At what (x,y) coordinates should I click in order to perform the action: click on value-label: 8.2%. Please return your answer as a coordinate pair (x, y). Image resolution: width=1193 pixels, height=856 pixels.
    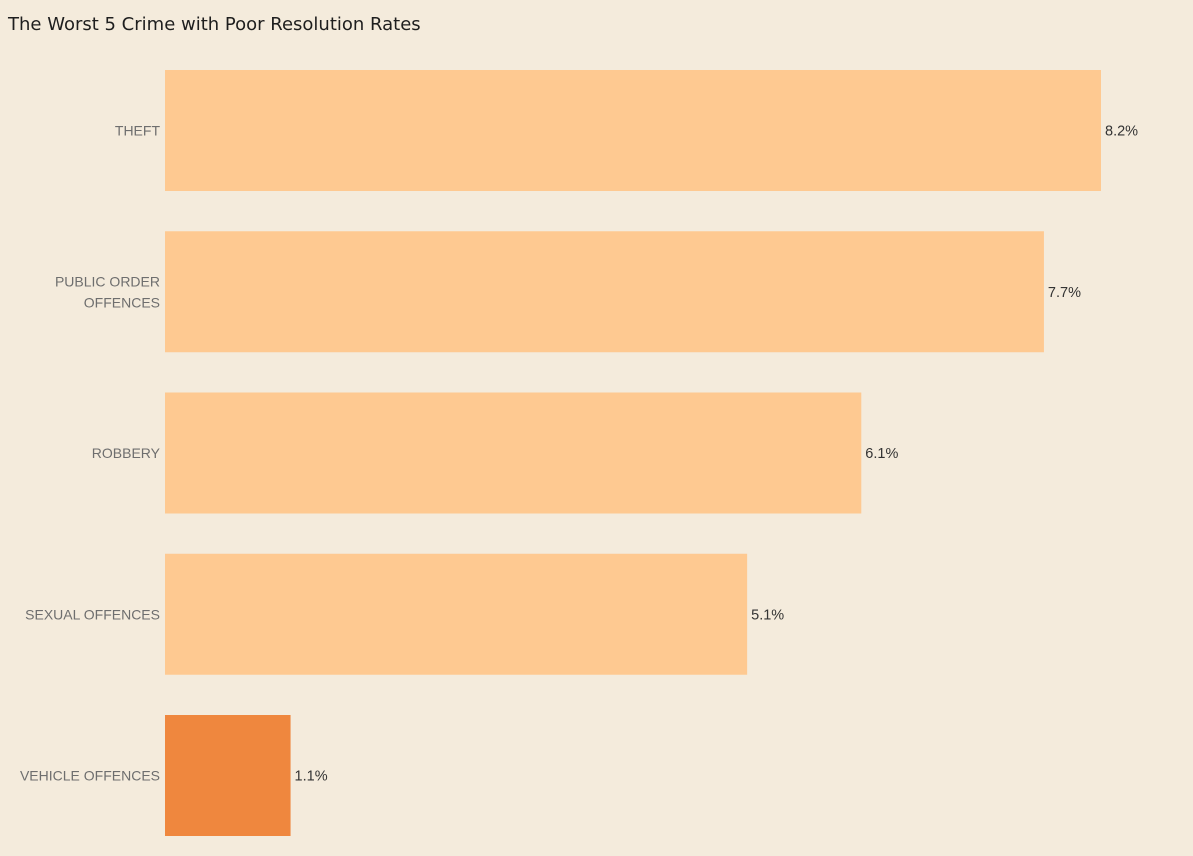
    Looking at the image, I should click on (1121, 132).